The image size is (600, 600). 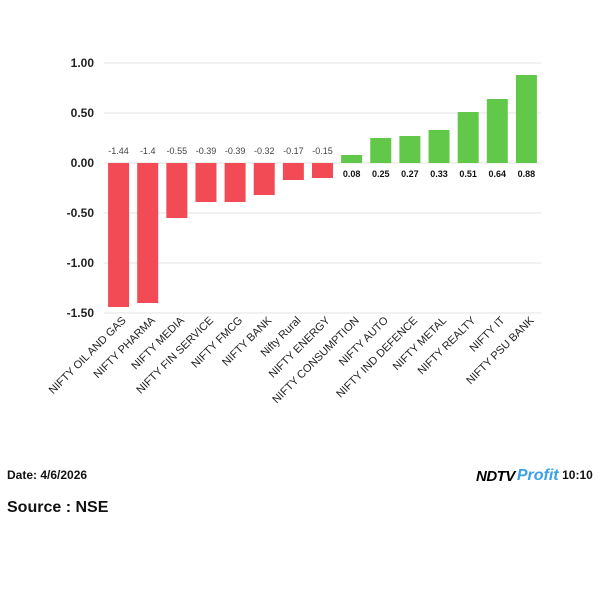 What do you see at coordinates (439, 174) in the screenshot?
I see `data-label: 0.33` at bounding box center [439, 174].